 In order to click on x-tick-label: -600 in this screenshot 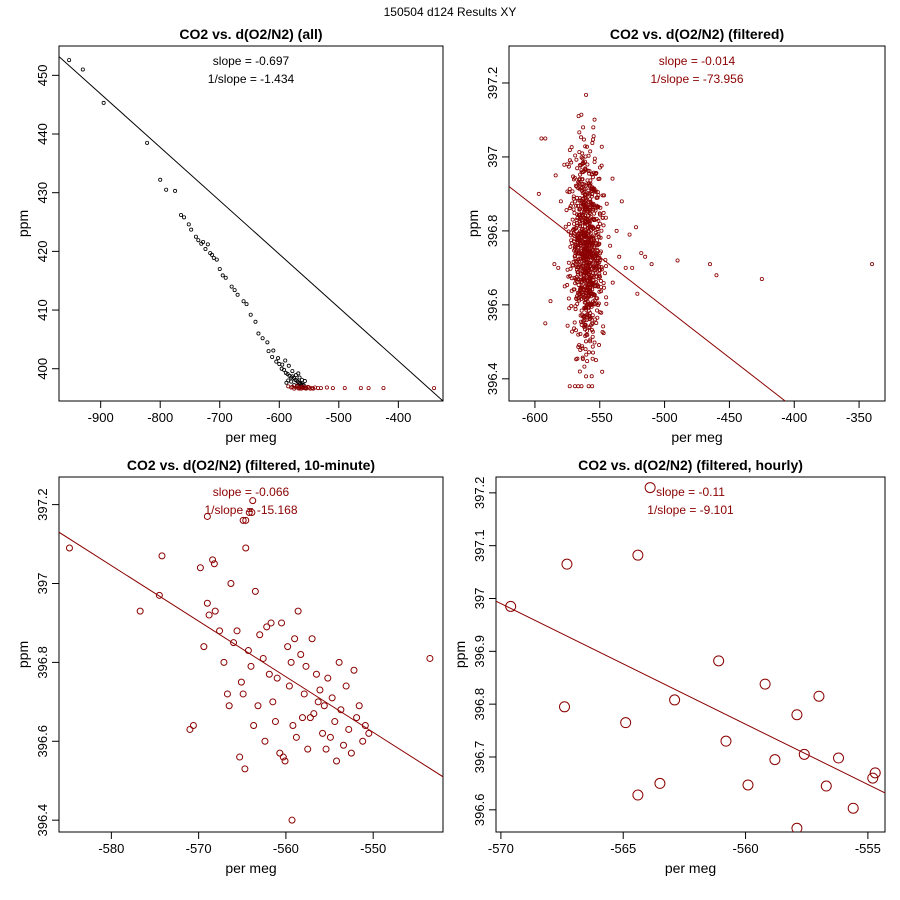, I will do `click(279, 417)`.